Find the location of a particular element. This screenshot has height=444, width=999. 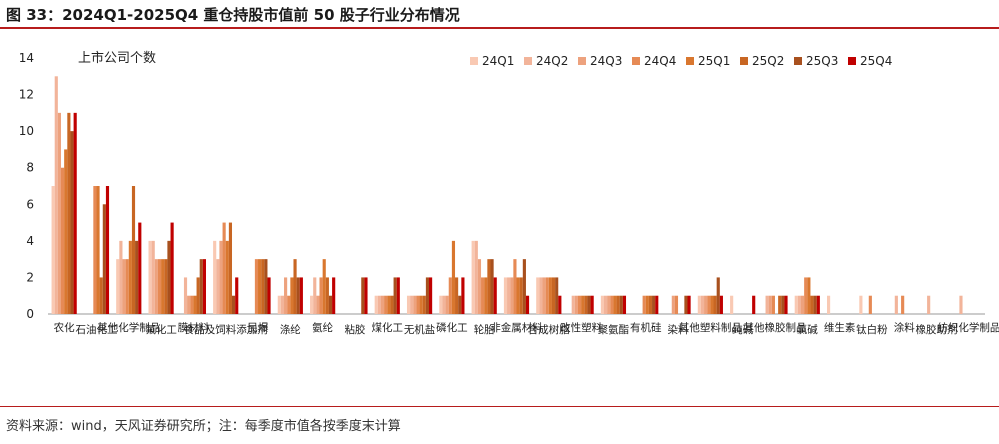

x-tick-label: 纺织化学制品 is located at coordinates (968, 327).